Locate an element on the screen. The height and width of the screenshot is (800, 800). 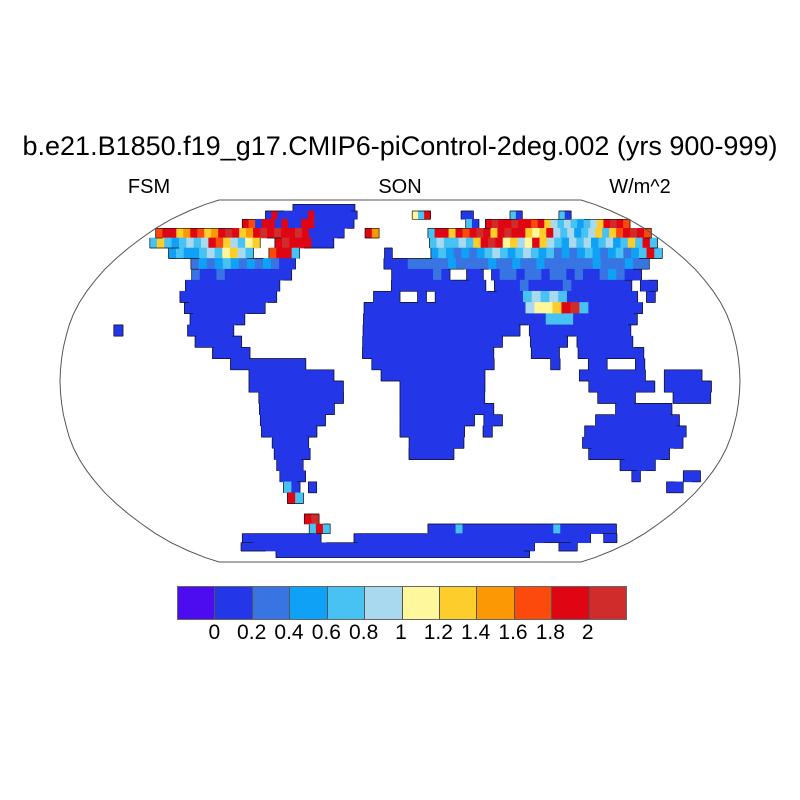
colorbar-cell is located at coordinates (309, 603).